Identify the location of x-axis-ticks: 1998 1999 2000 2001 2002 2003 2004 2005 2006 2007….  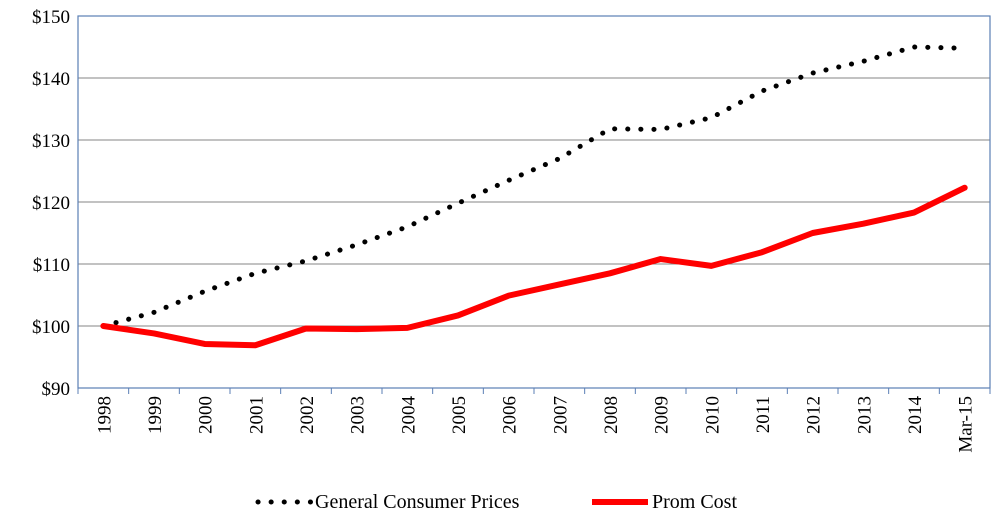
(534, 420).